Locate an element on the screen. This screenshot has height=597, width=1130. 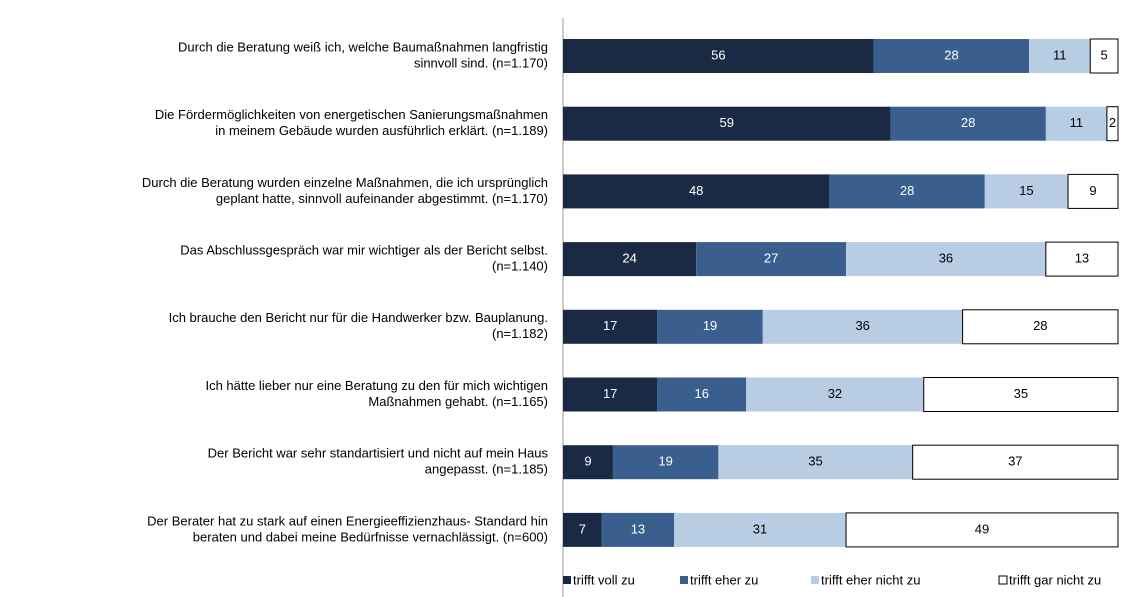
data-label: 15 is located at coordinates (1026, 190).